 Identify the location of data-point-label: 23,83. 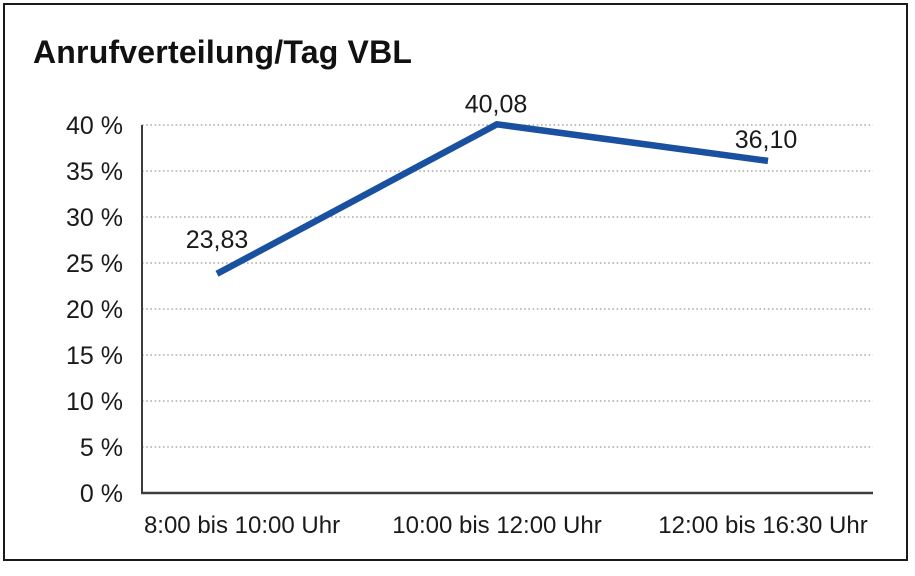
(217, 240).